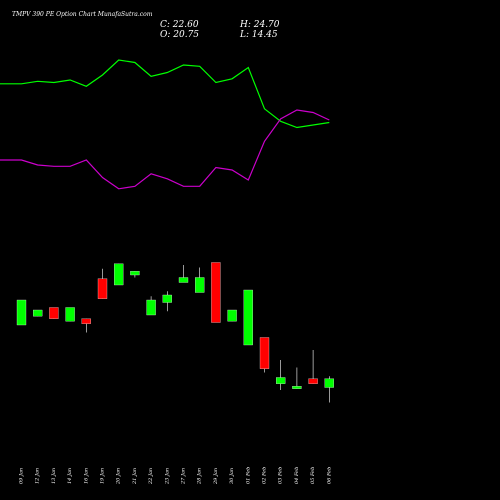 This screenshot has height=500, width=500. I want to click on x-tick-label: 20 Jan, so click(119, 476).